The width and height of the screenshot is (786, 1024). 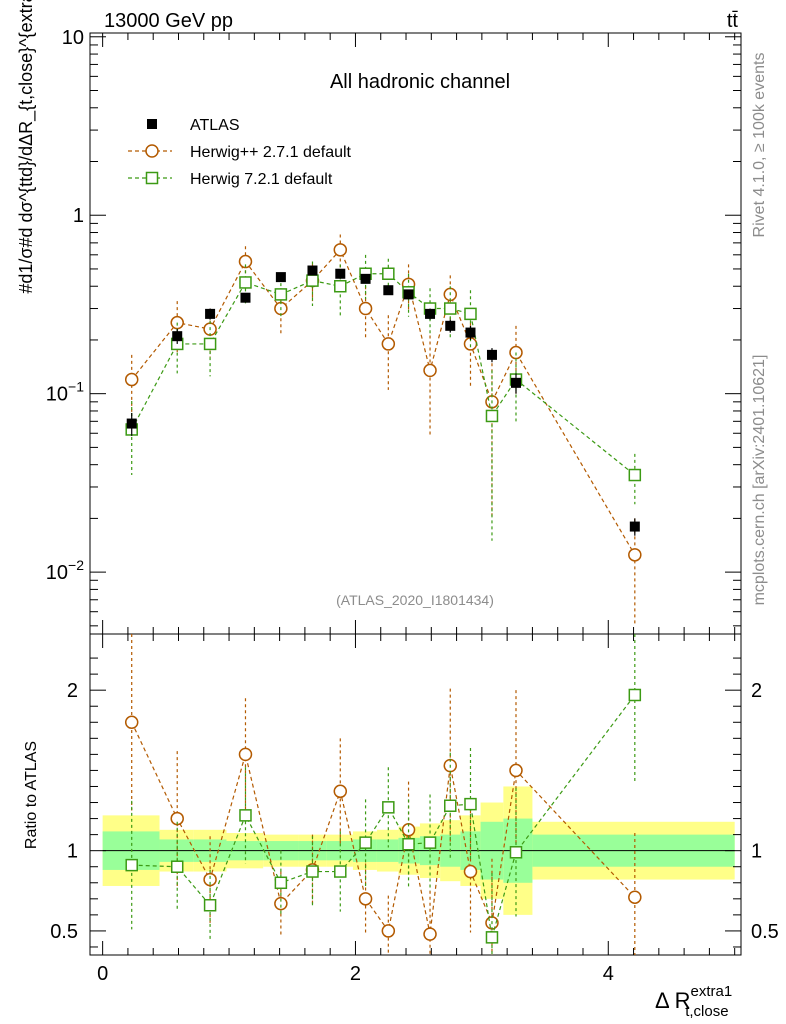 What do you see at coordinates (355, 974) in the screenshot?
I see `x-tick-label: 2` at bounding box center [355, 974].